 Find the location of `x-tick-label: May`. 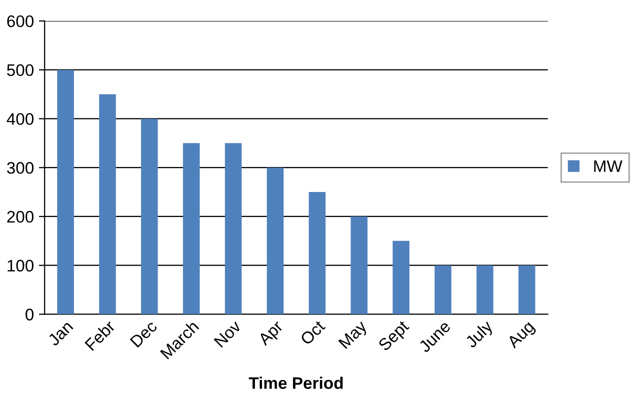

x-tick-label: May is located at coordinates (354, 336).